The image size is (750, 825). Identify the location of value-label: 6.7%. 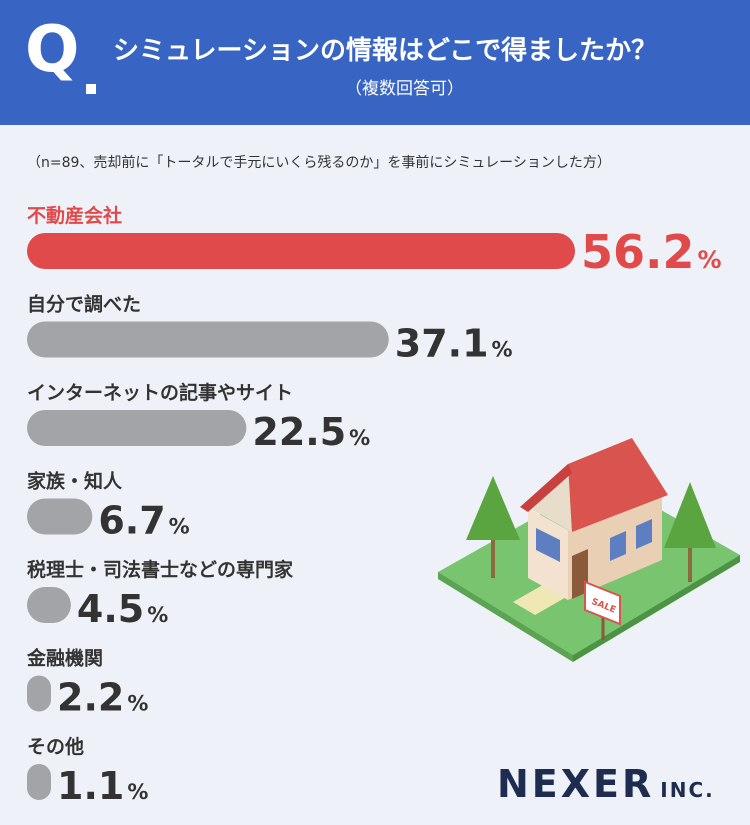
(143, 521).